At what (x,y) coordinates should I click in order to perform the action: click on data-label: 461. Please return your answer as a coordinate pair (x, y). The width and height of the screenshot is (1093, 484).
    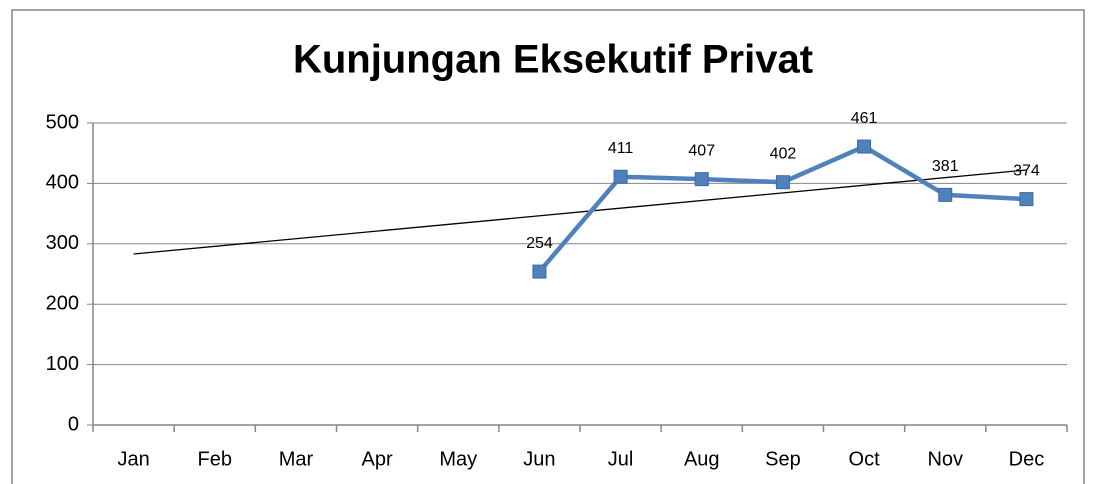
    Looking at the image, I should click on (864, 118).